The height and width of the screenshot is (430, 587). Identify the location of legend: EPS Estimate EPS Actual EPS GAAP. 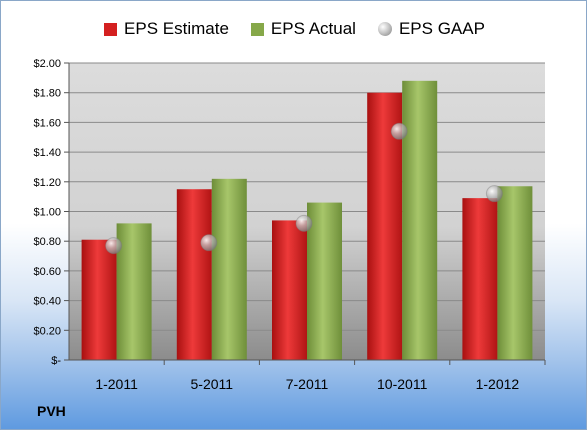
(293, 29).